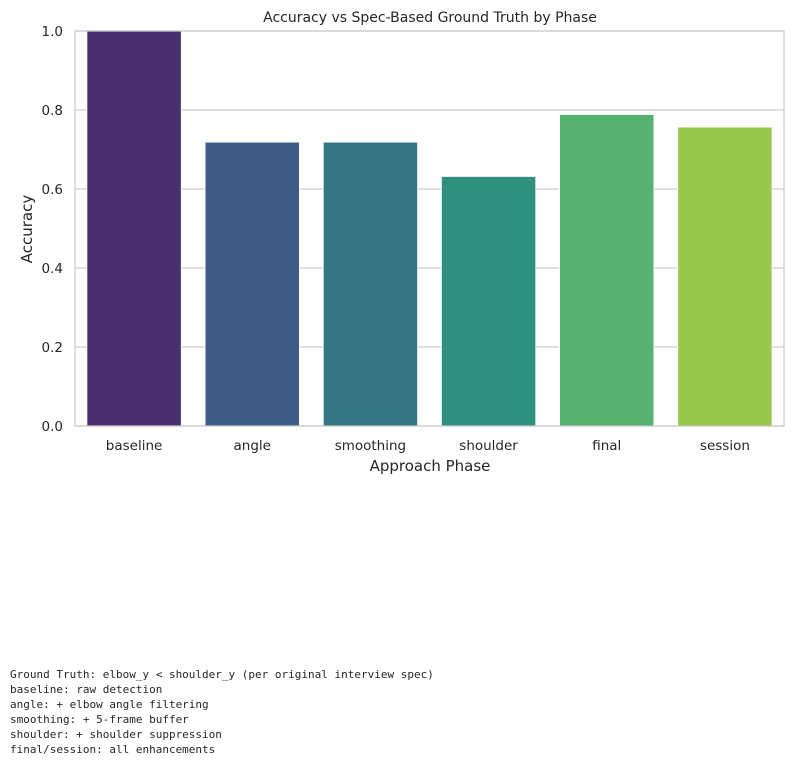  What do you see at coordinates (27, 229) in the screenshot?
I see `y-axis-label: Accuracy` at bounding box center [27, 229].